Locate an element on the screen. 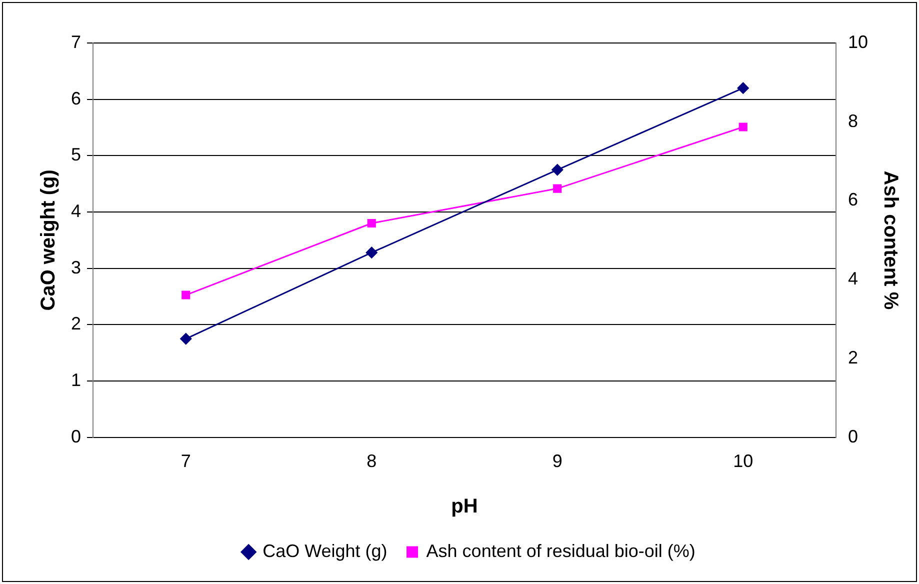 The image size is (919, 584). x-tick-label: 7 is located at coordinates (185, 461).